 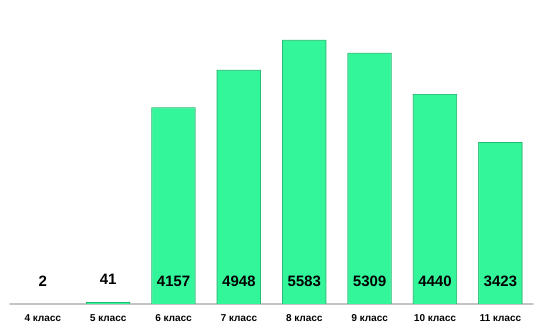 I want to click on data-label: 3423, so click(x=500, y=281).